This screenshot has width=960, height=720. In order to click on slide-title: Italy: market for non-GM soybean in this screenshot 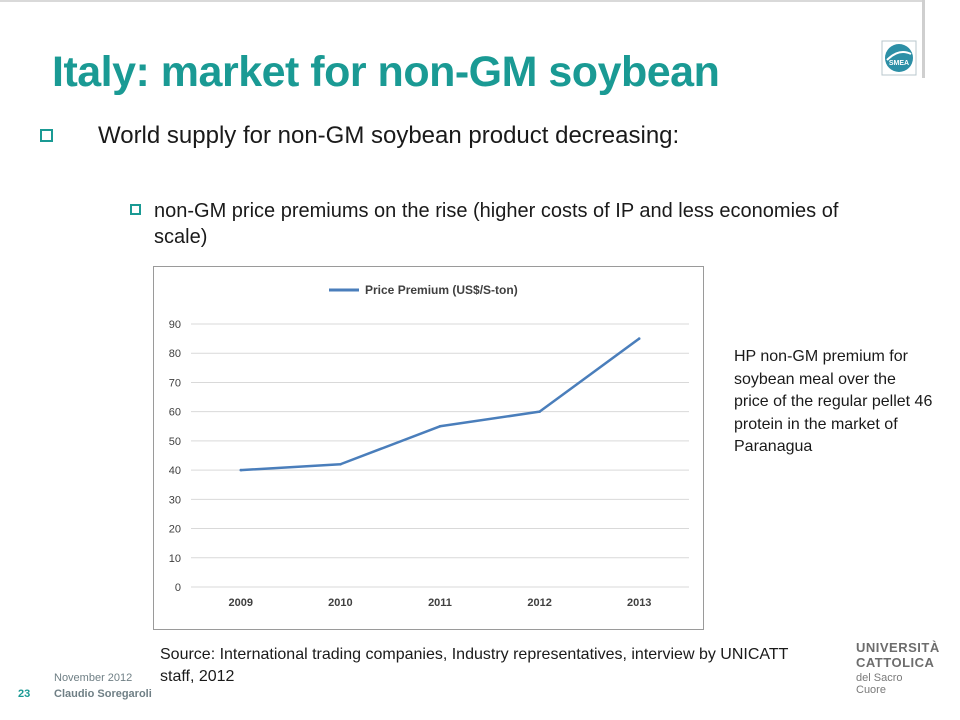, I will do `click(386, 72)`.